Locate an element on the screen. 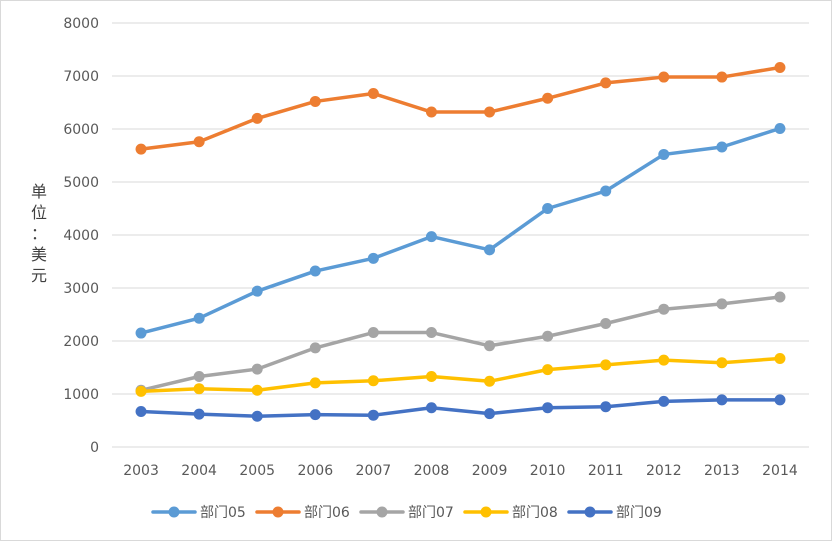 Image resolution: width=832 pixels, height=541 pixels. x-tick-label: 2003 is located at coordinates (141, 471).